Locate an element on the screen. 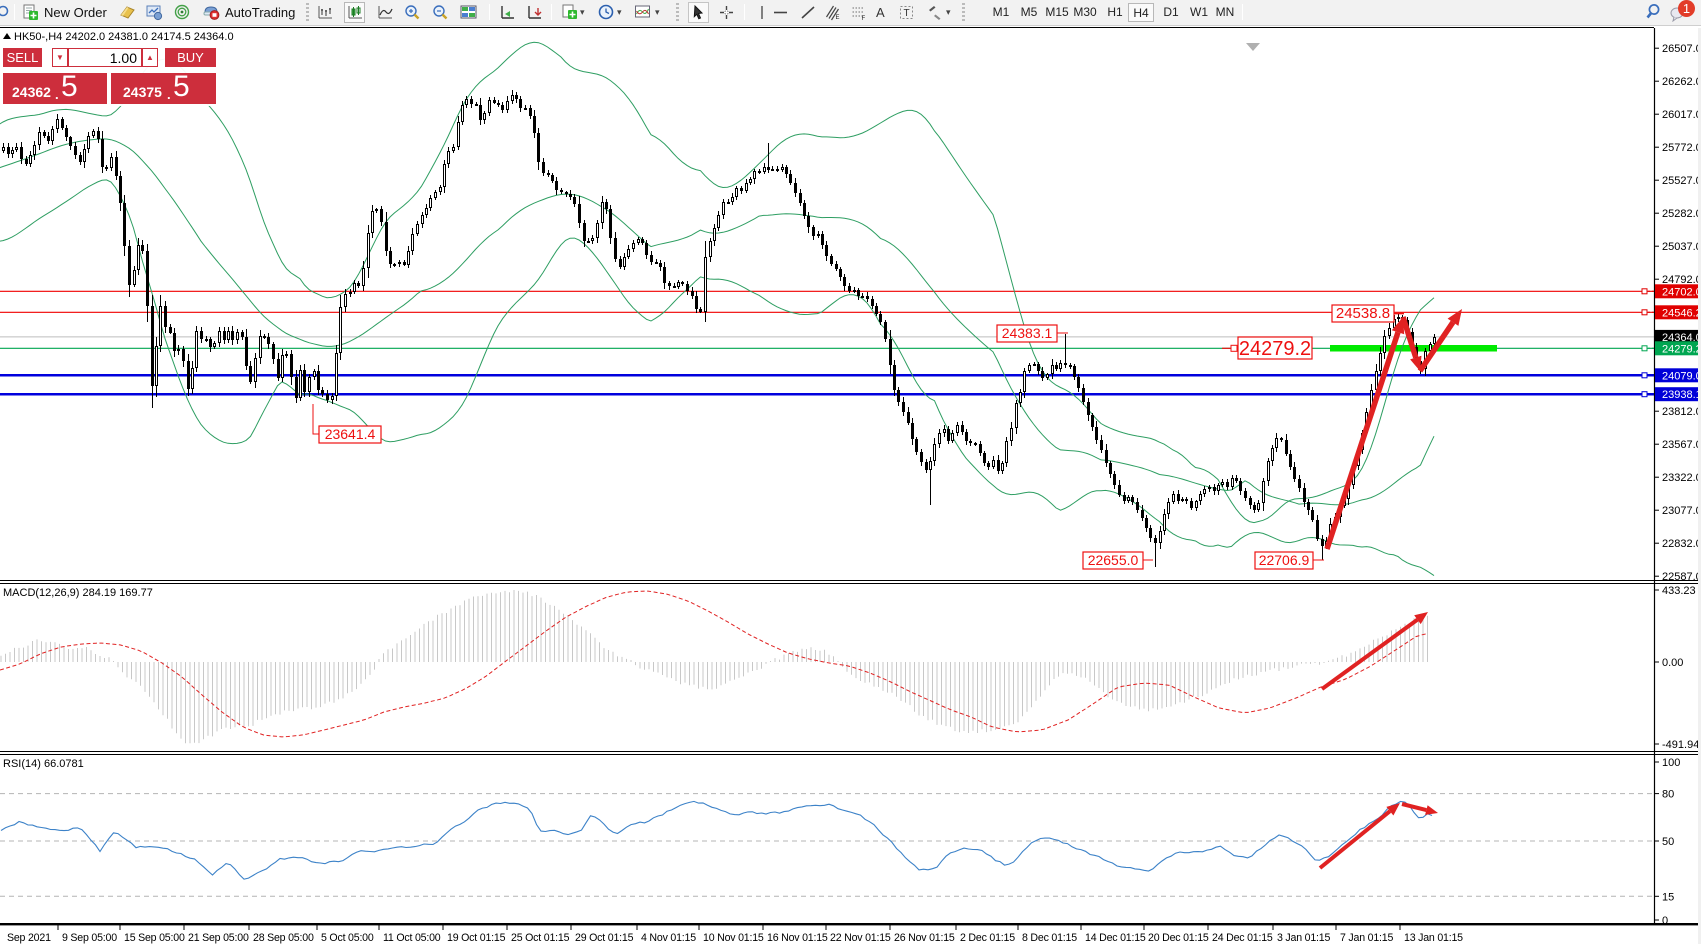 The width and height of the screenshot is (1701, 944). svg-text: 25 Oct 01:15 is located at coordinates (540, 938).